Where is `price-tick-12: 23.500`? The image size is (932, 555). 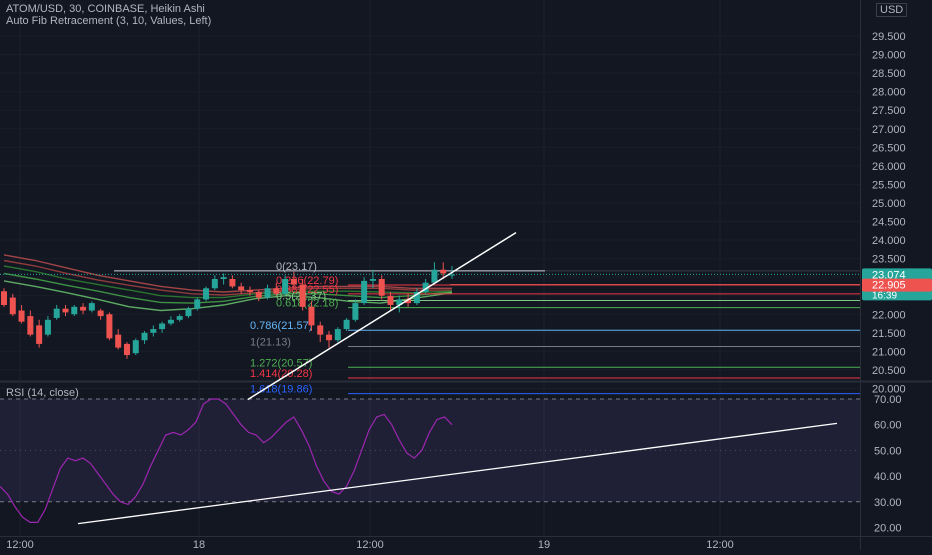
price-tick-12: 23.500 is located at coordinates (889, 260).